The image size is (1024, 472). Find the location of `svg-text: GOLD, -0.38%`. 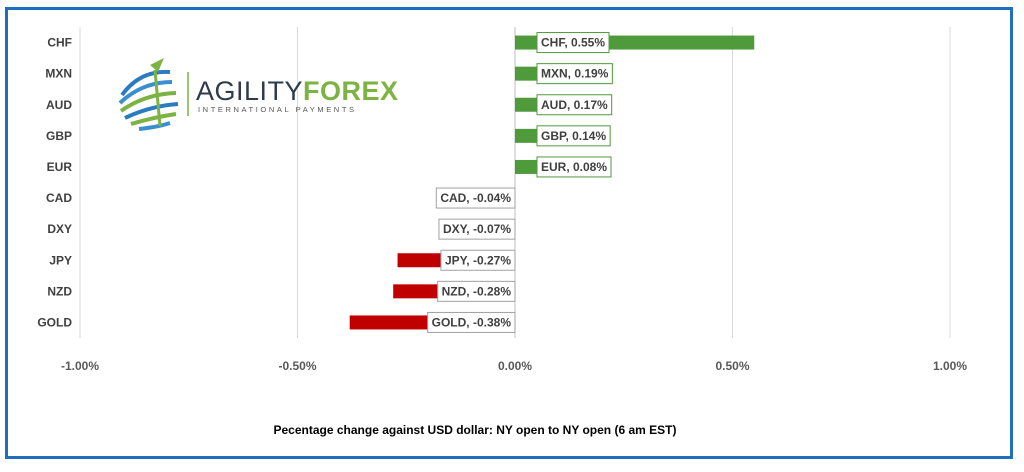

svg-text: GOLD, -0.38% is located at coordinates (472, 322).